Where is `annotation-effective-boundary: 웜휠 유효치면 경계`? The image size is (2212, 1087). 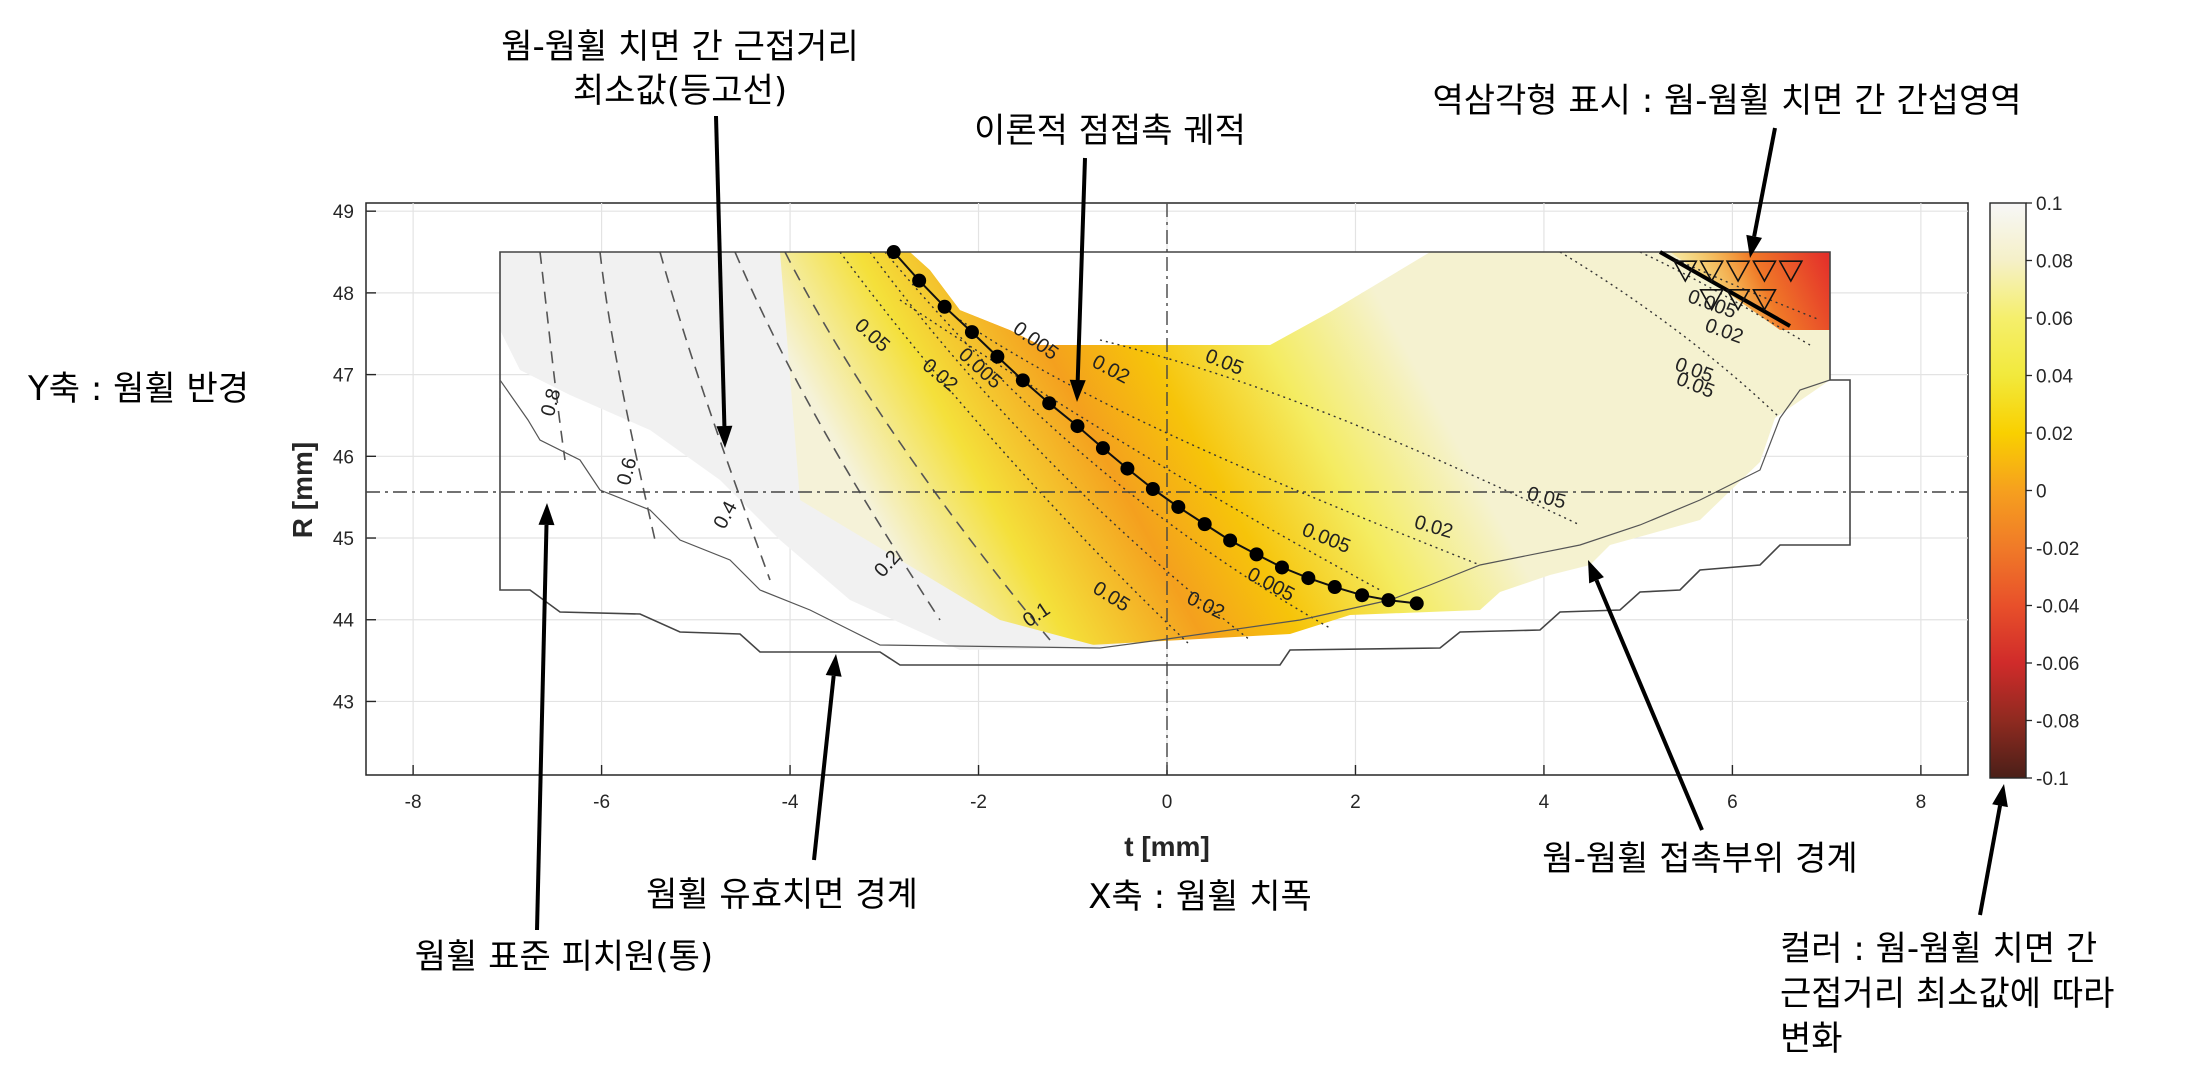
annotation-effective-boundary: 웜휠 유효치면 경계 is located at coordinates (782, 895).